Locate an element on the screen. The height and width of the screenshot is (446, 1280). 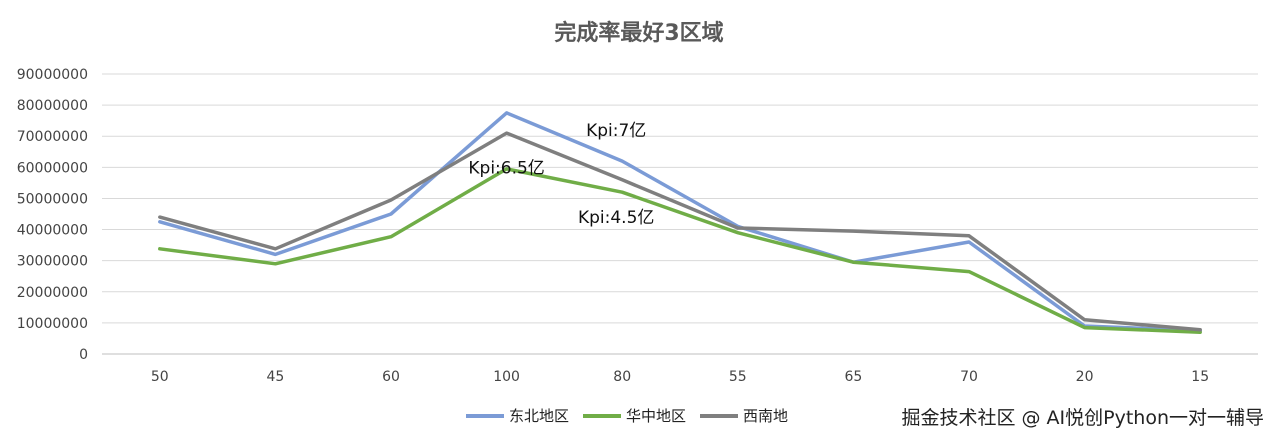
y-tick-label: 40000000 is located at coordinates (52, 231).